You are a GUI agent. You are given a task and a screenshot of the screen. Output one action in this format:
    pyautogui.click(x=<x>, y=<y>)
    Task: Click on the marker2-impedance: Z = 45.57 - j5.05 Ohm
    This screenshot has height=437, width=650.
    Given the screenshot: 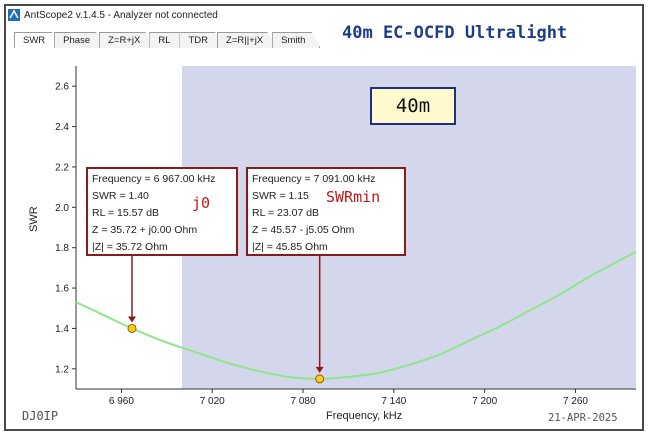 What is the action you would take?
    pyautogui.click(x=303, y=230)
    